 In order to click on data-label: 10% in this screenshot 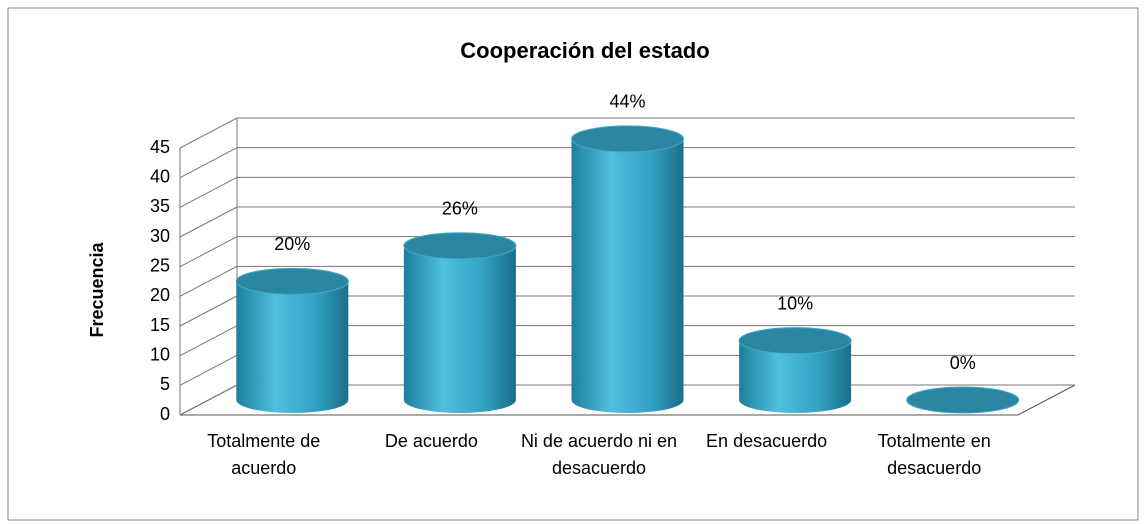, I will do `click(795, 303)`.